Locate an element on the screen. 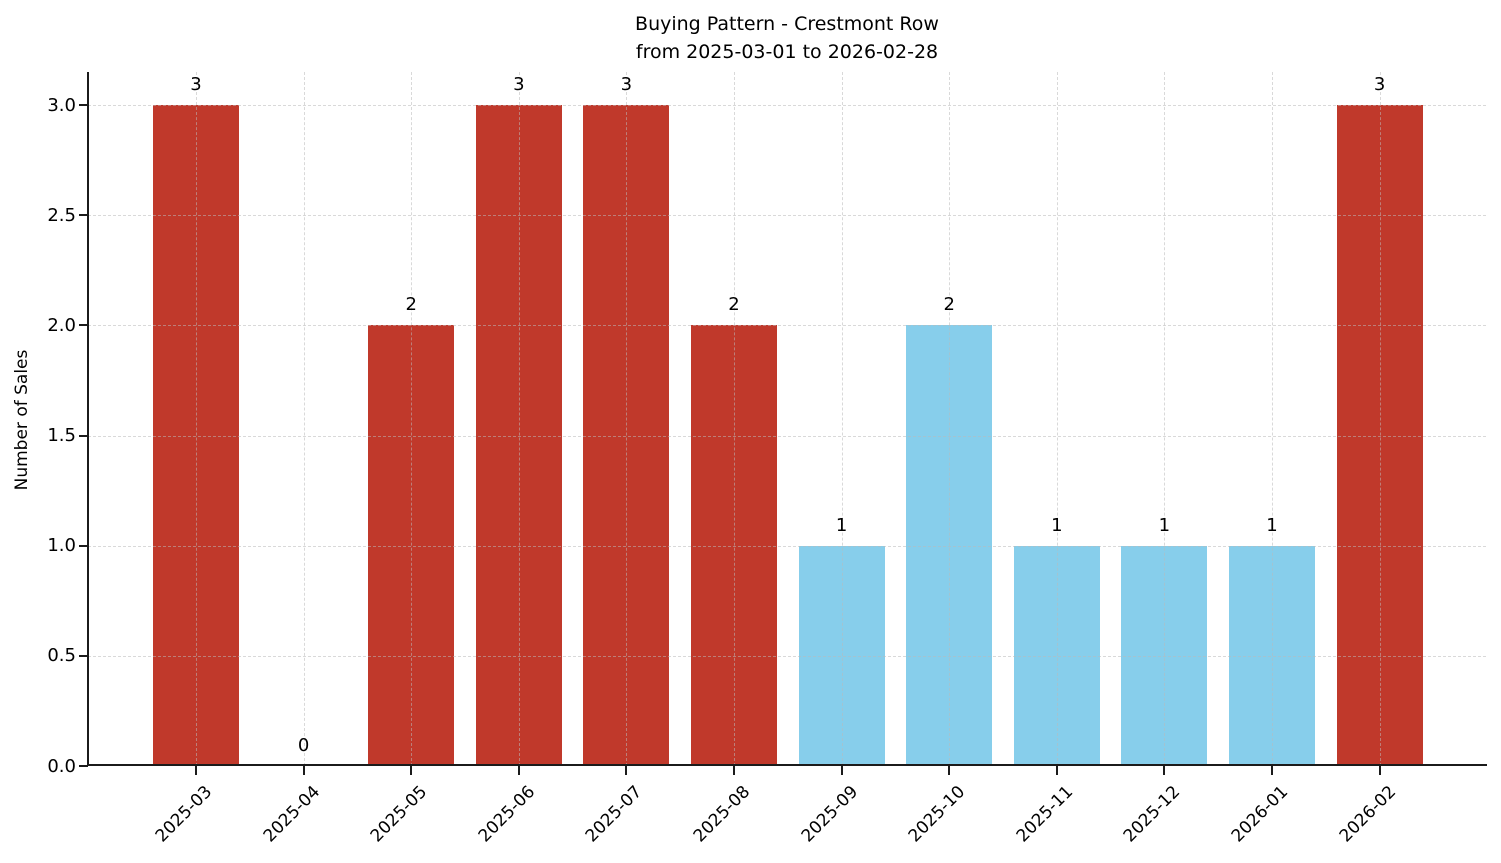 Image resolution: width=1501 pixels, height=863 pixels. y-tick-label: 2.0 is located at coordinates (61, 325).